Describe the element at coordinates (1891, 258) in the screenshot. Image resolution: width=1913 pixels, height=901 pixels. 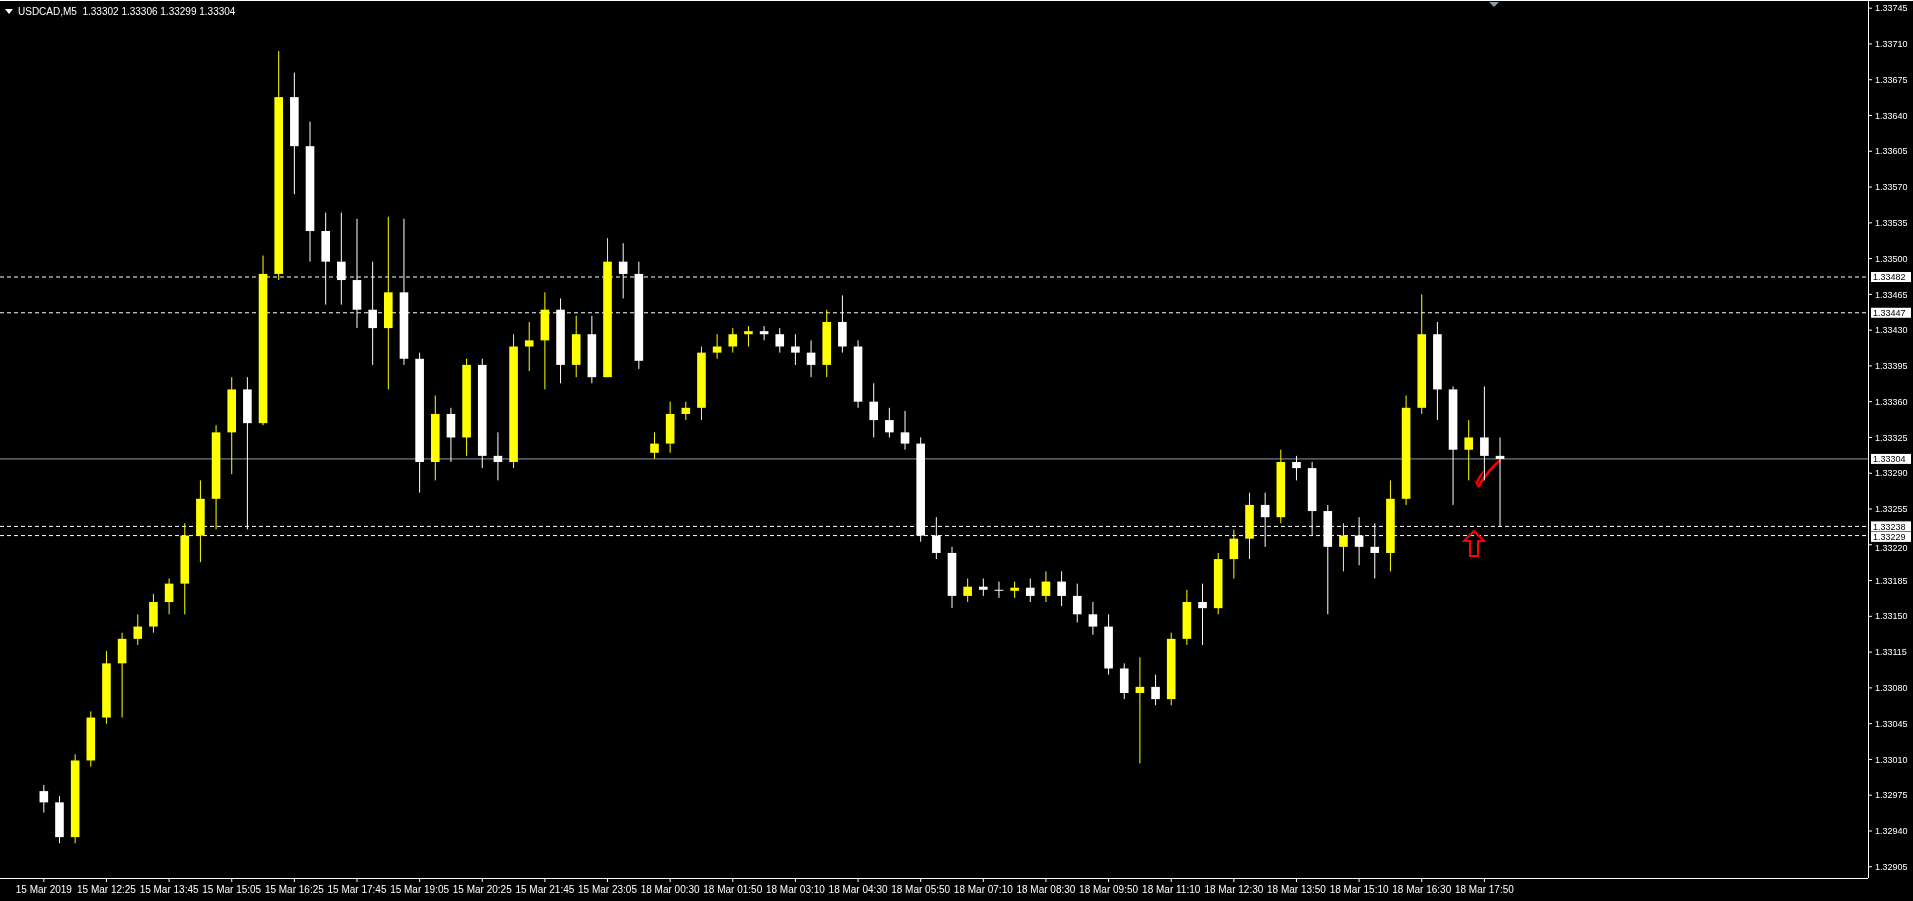
I see `y-tick-label: 1.33500` at that location.